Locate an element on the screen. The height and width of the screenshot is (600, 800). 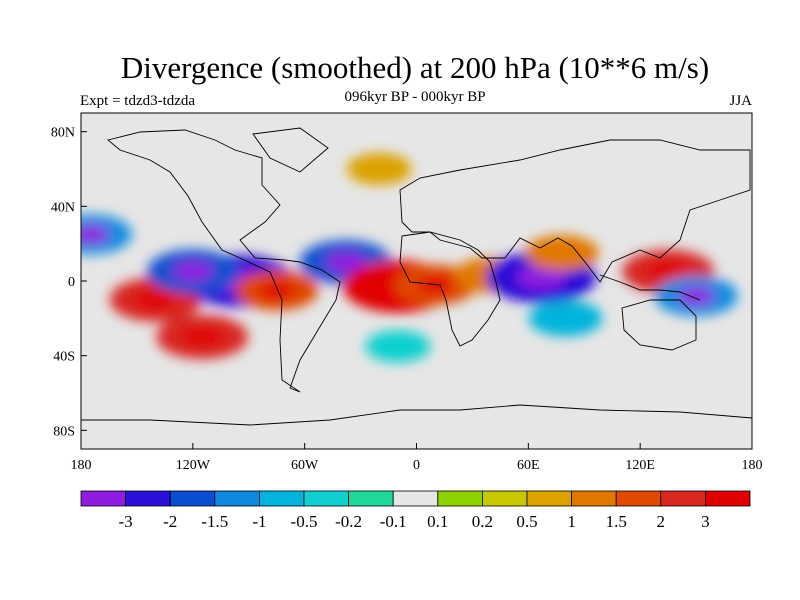
y-tick-label: 40N is located at coordinates (63, 207).